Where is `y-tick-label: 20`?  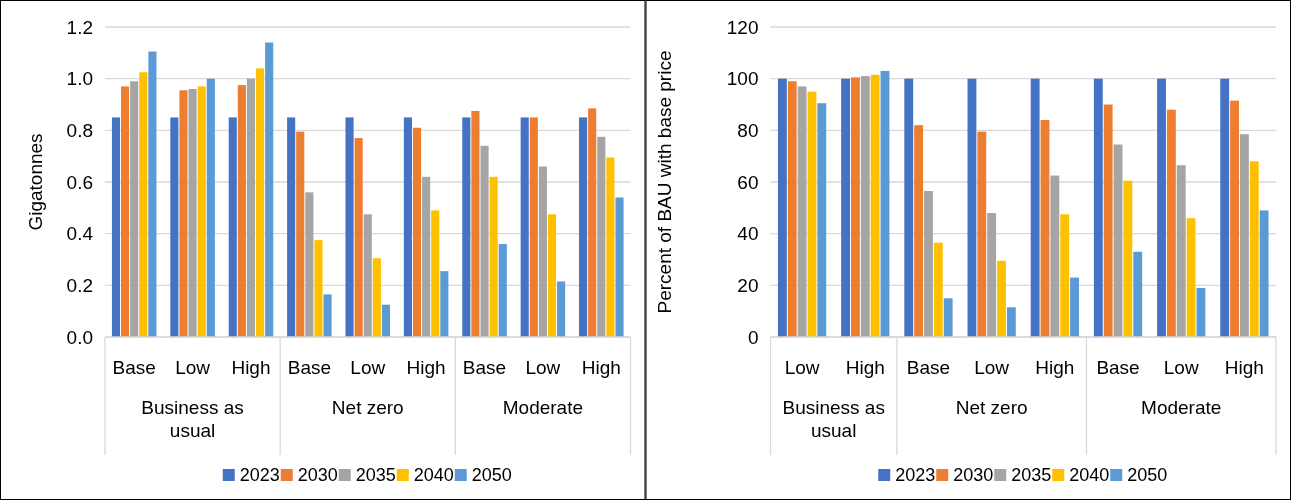 y-tick-label: 20 is located at coordinates (748, 285).